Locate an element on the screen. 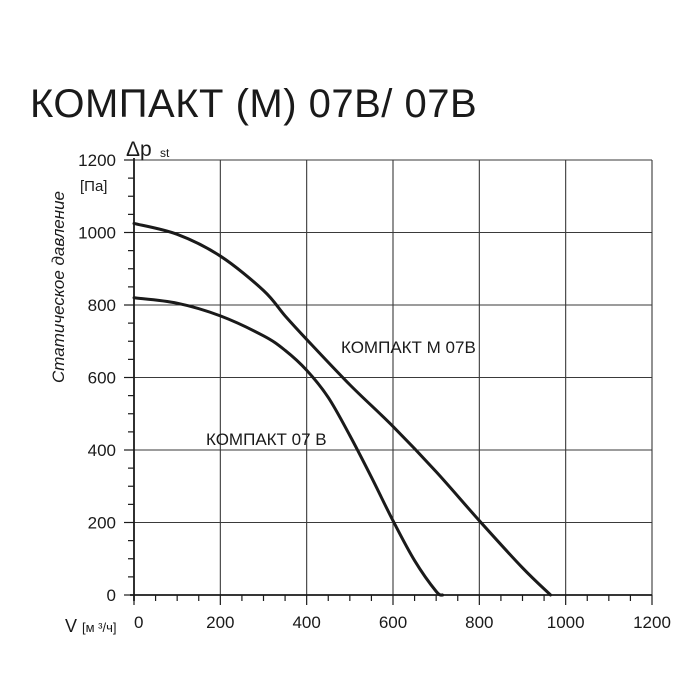 The image size is (700, 700). y-axis-label: Статическое давление is located at coordinates (58, 287).